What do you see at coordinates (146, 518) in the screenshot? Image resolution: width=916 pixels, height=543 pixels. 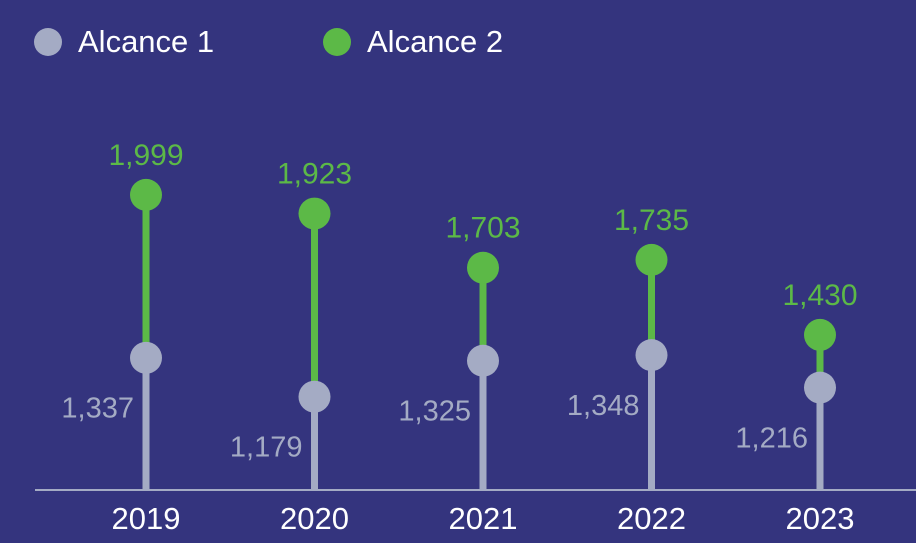 I see `x-tick-label: 2019` at bounding box center [146, 518].